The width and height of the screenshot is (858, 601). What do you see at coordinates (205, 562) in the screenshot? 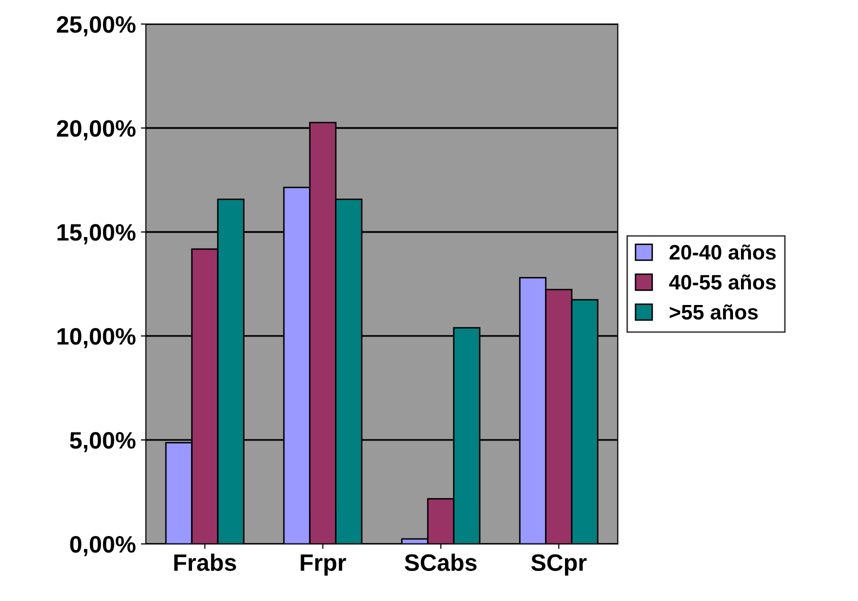
I see `x-tick-label: Frabs` at bounding box center [205, 562].